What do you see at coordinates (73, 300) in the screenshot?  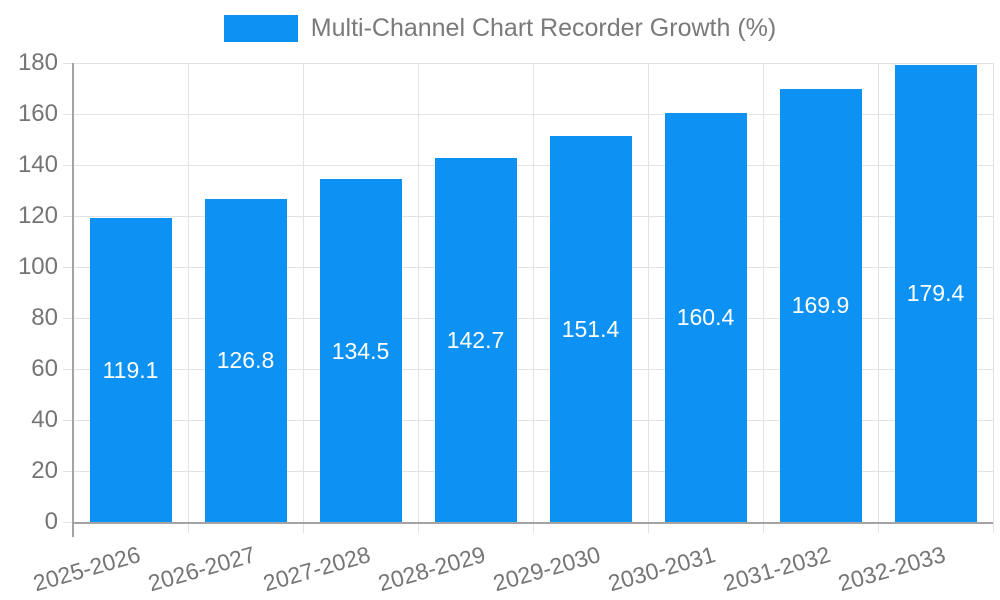 I see `y-axis-line` at bounding box center [73, 300].